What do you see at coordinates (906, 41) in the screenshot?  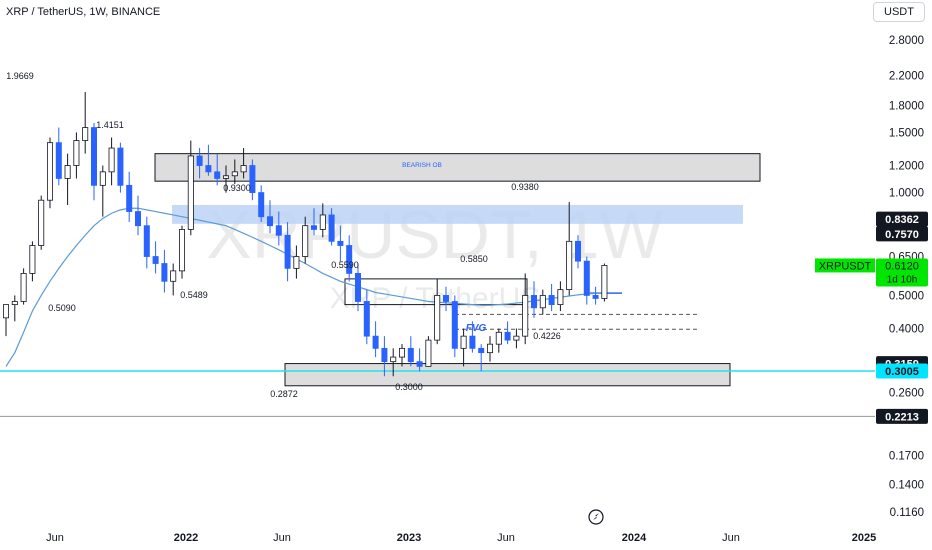 I see `y-axis-label: 2.8000` at bounding box center [906, 41].